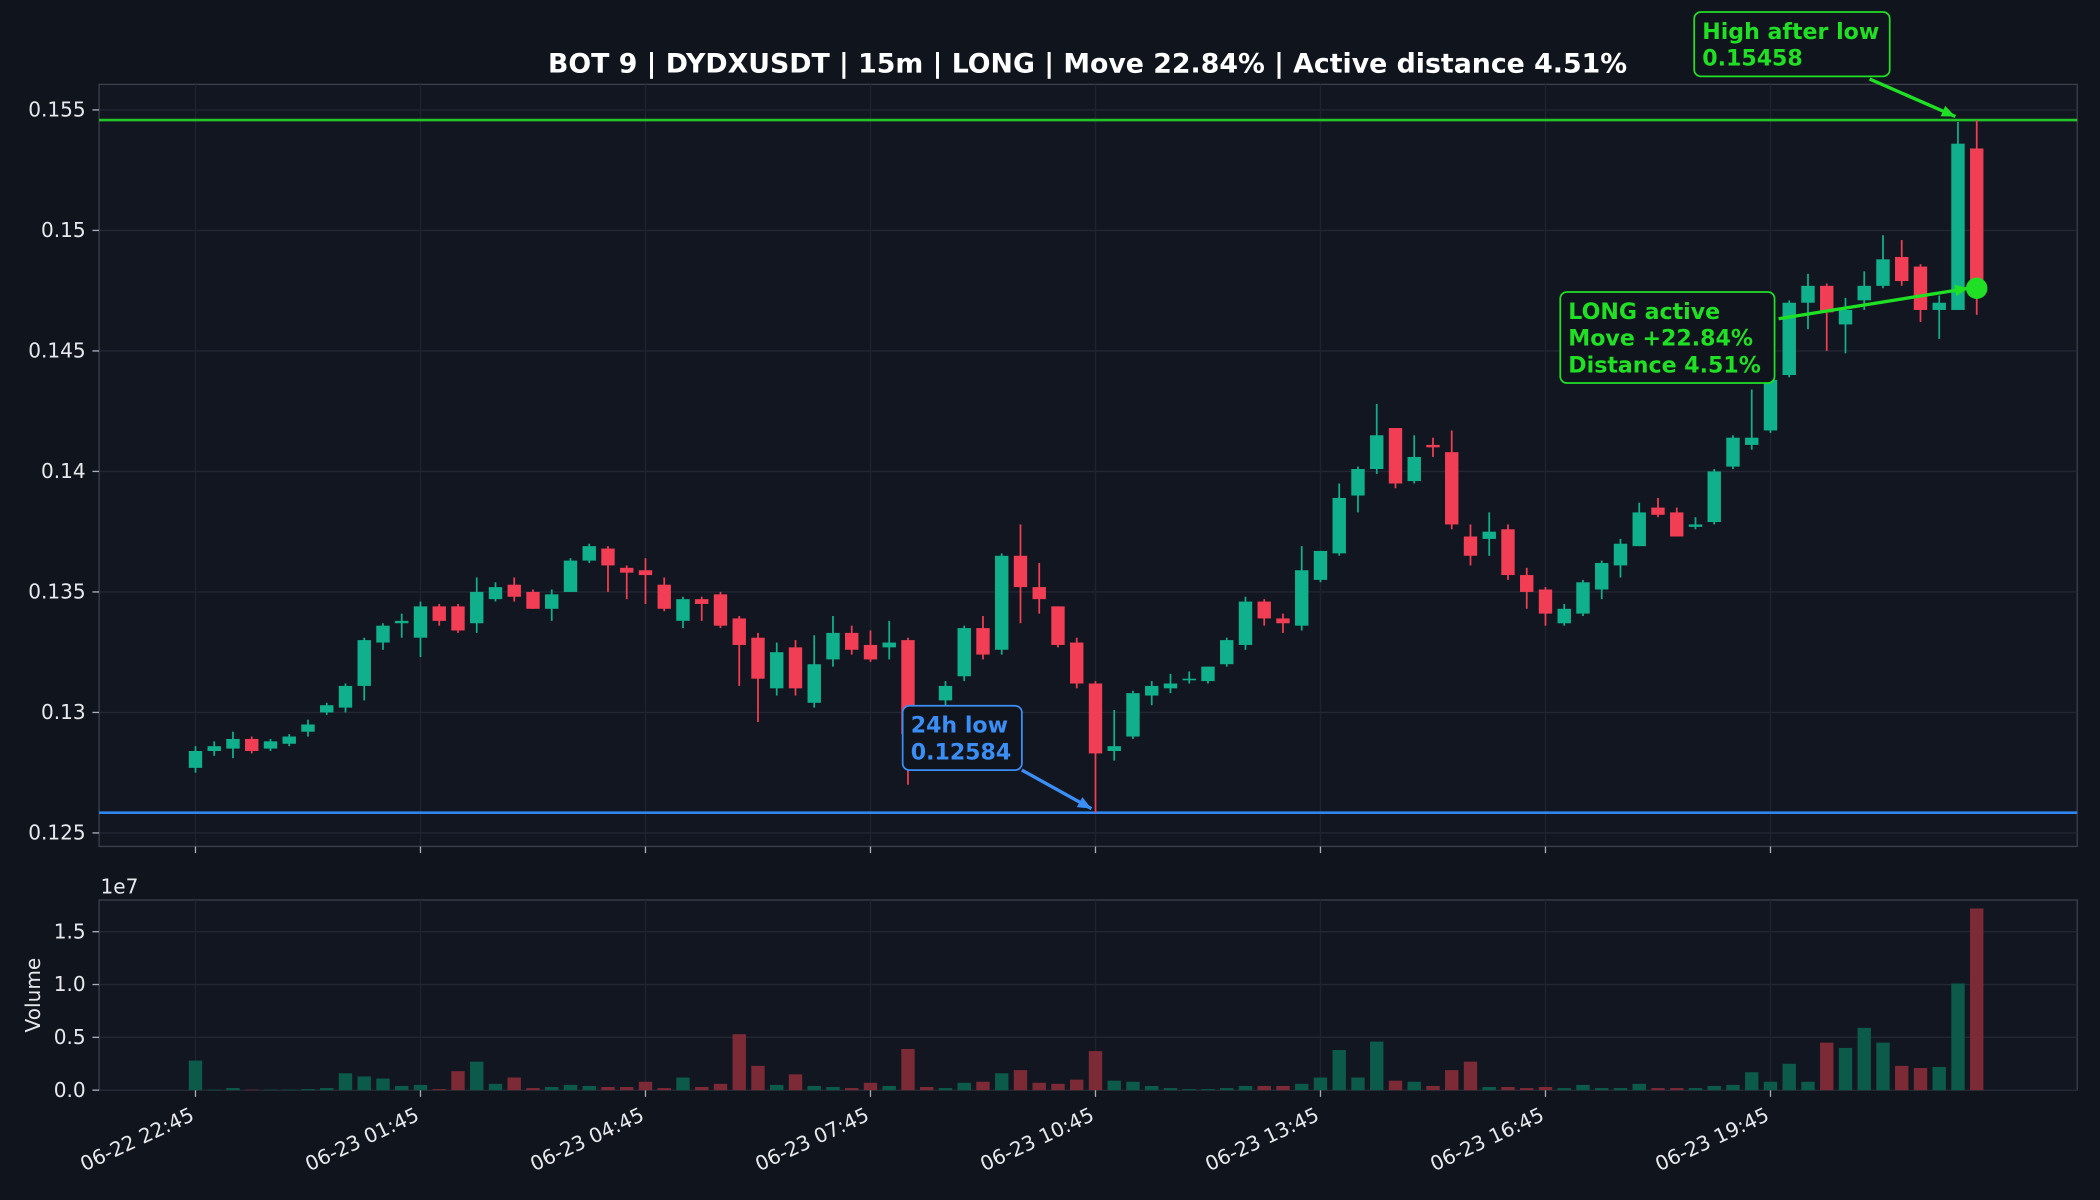  What do you see at coordinates (63, 230) in the screenshot?
I see `y-tick-label: 0.15` at bounding box center [63, 230].